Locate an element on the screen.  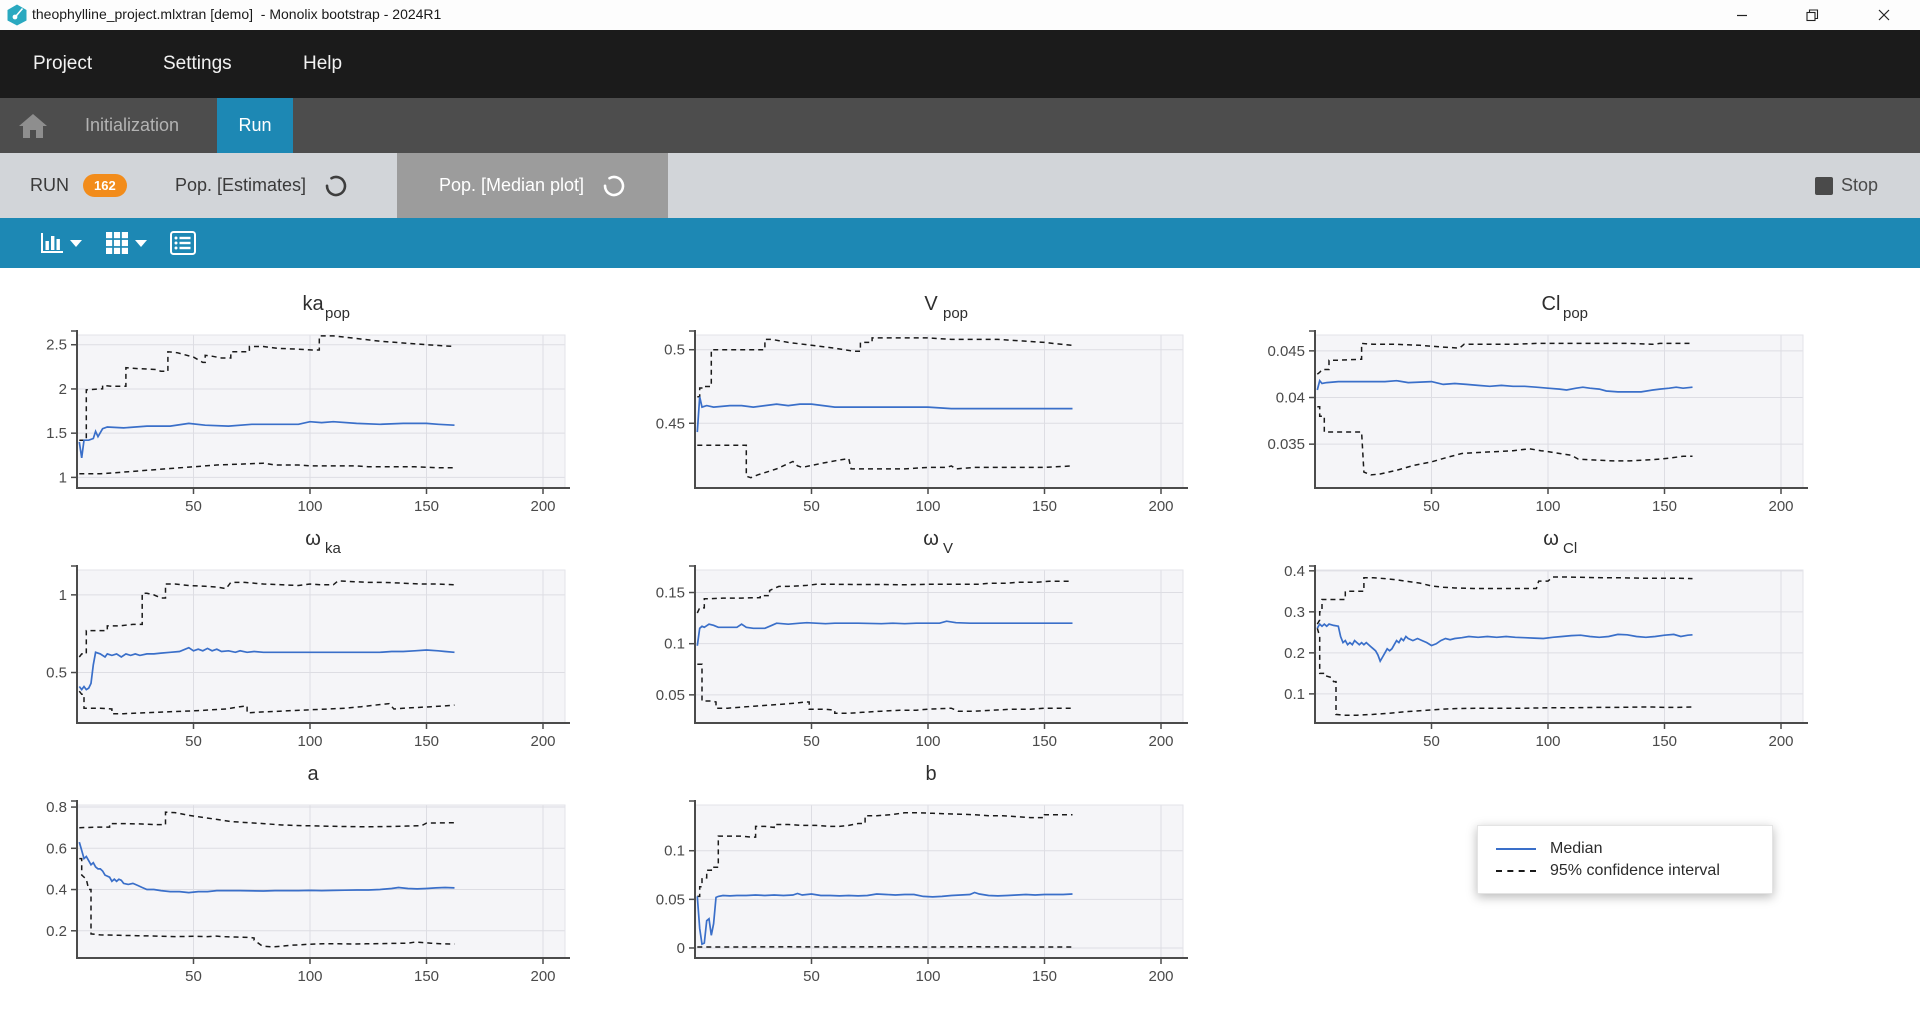
menu-help: Help is located at coordinates (323, 63).